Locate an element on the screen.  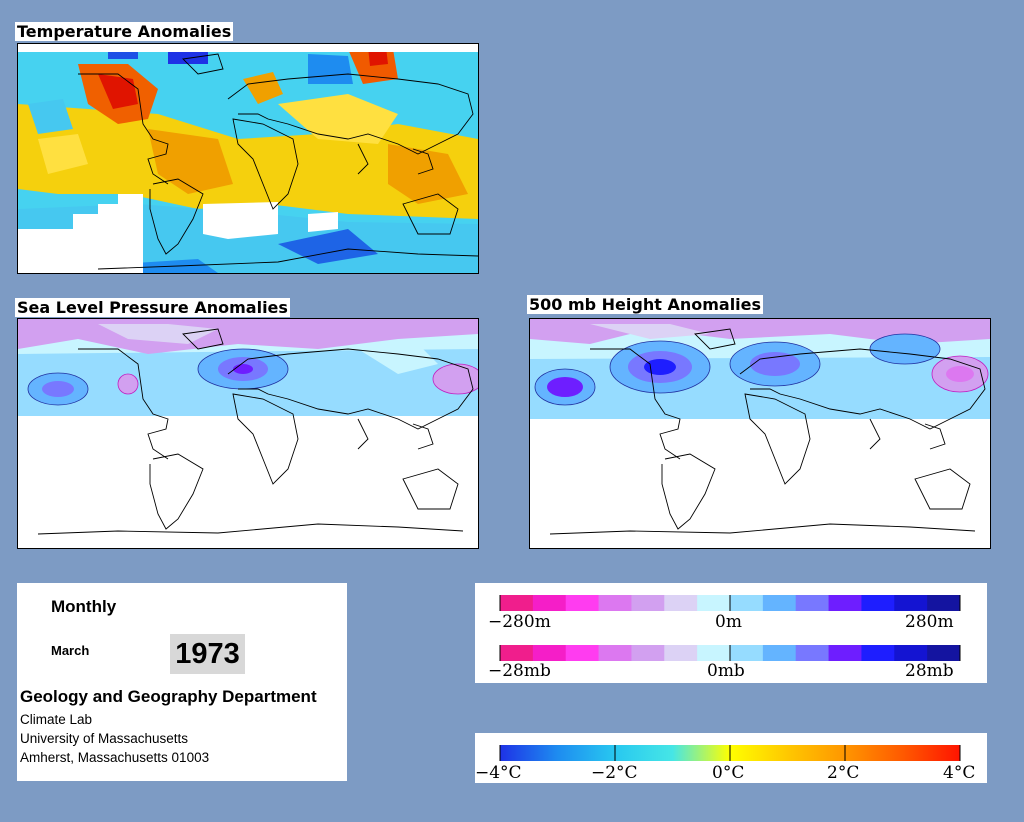
height-color-bar is located at coordinates (730, 603).